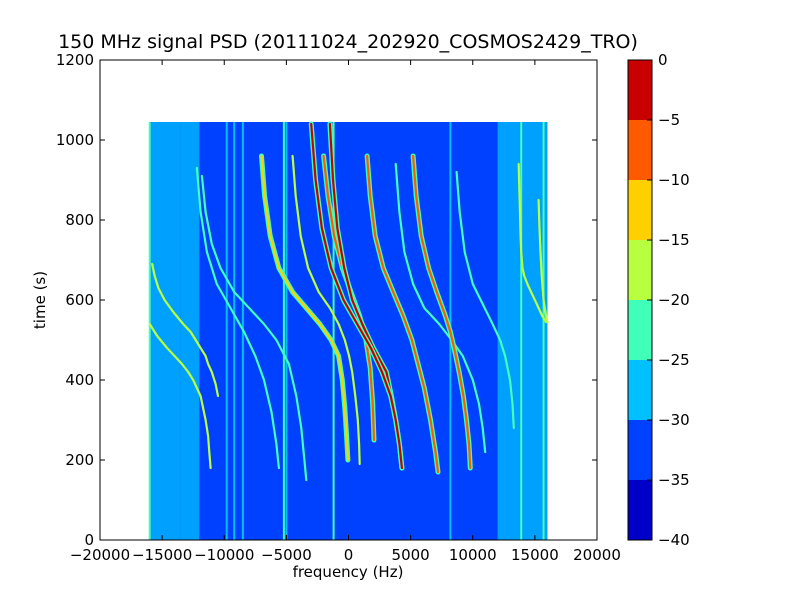 This screenshot has height=600, width=800. What do you see at coordinates (40, 300) in the screenshot?
I see `y-axis-label: time (s)` at bounding box center [40, 300].